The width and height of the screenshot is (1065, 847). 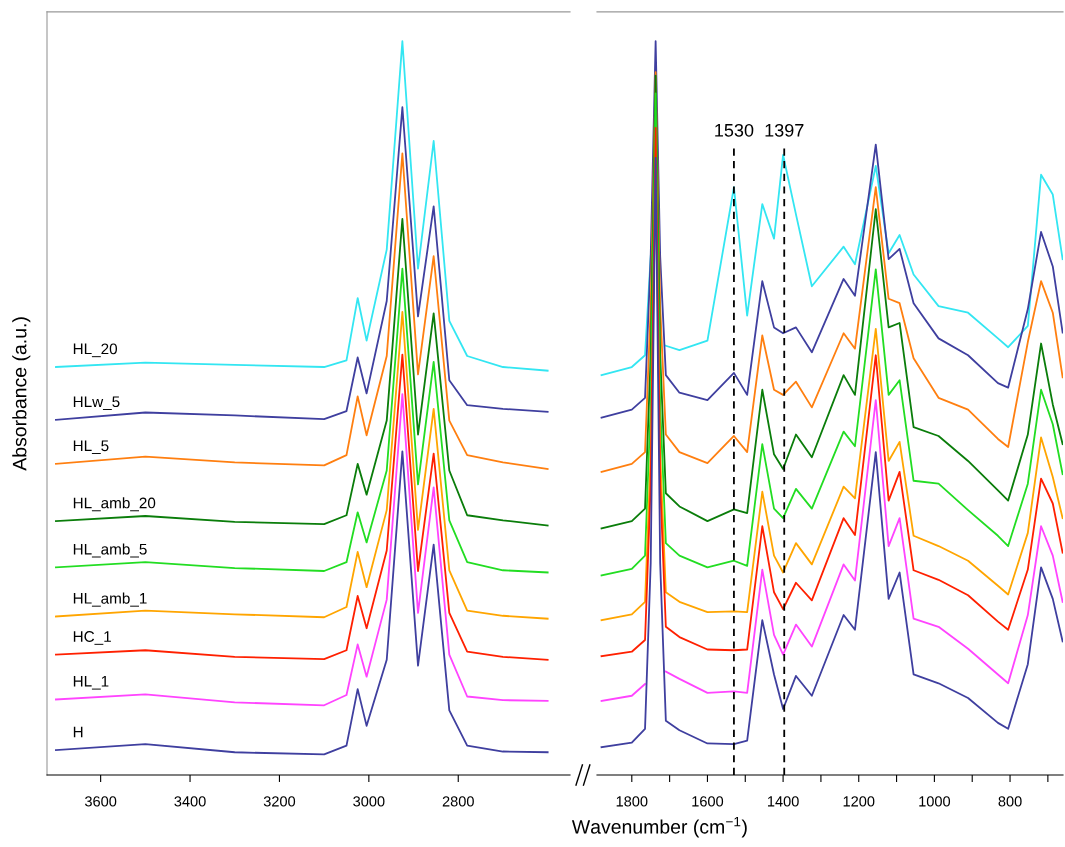 I want to click on ref-line-label: 1397, so click(x=784, y=130).